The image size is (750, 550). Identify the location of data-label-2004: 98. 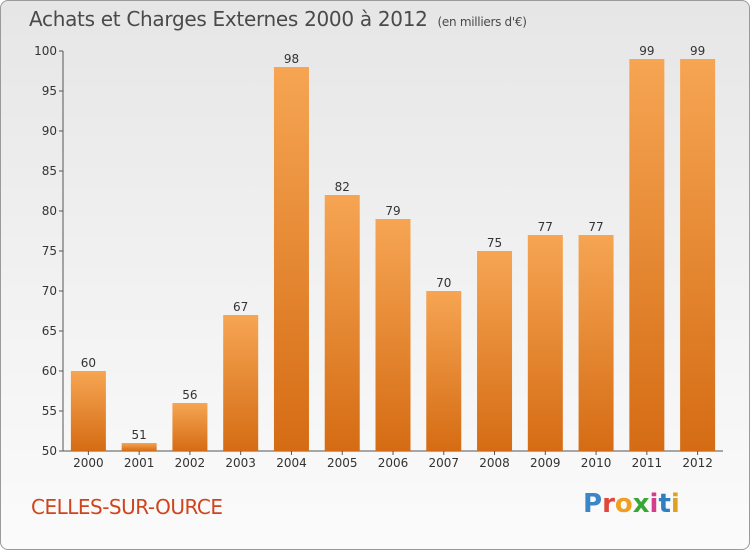
(291, 59).